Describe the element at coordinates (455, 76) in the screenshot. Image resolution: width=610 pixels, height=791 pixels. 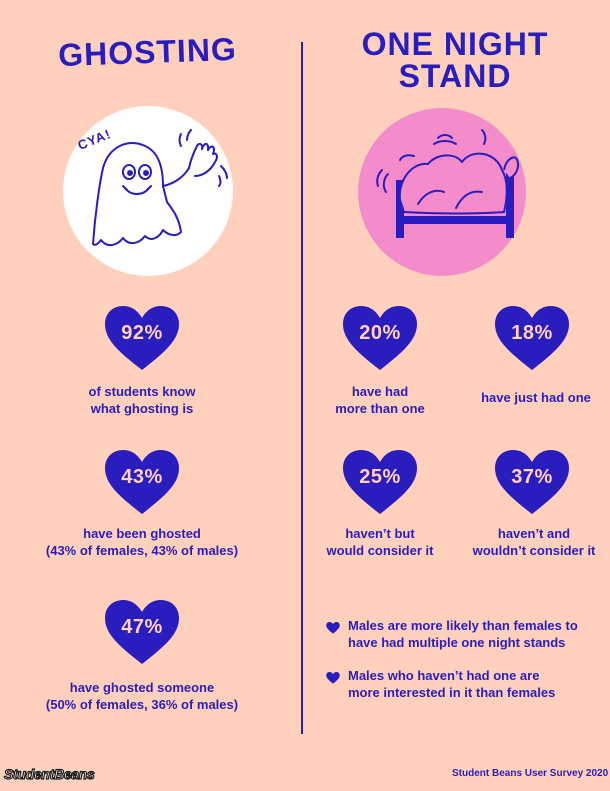
I see `one-night-stand-title-line2: STAND` at that location.